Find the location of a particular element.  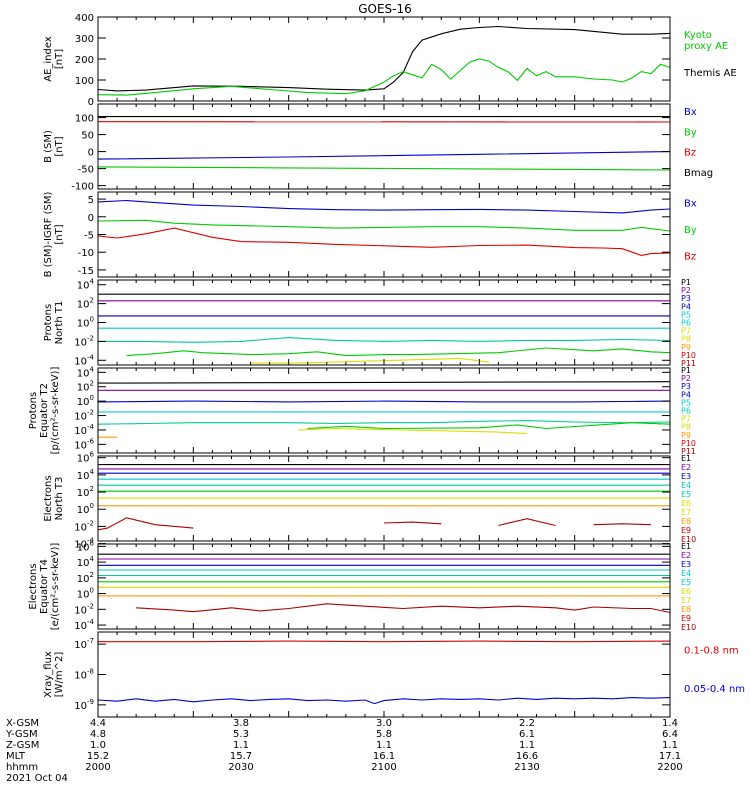

y-axis-label: B (SM)-IGRF (SM) is located at coordinates (48, 235).